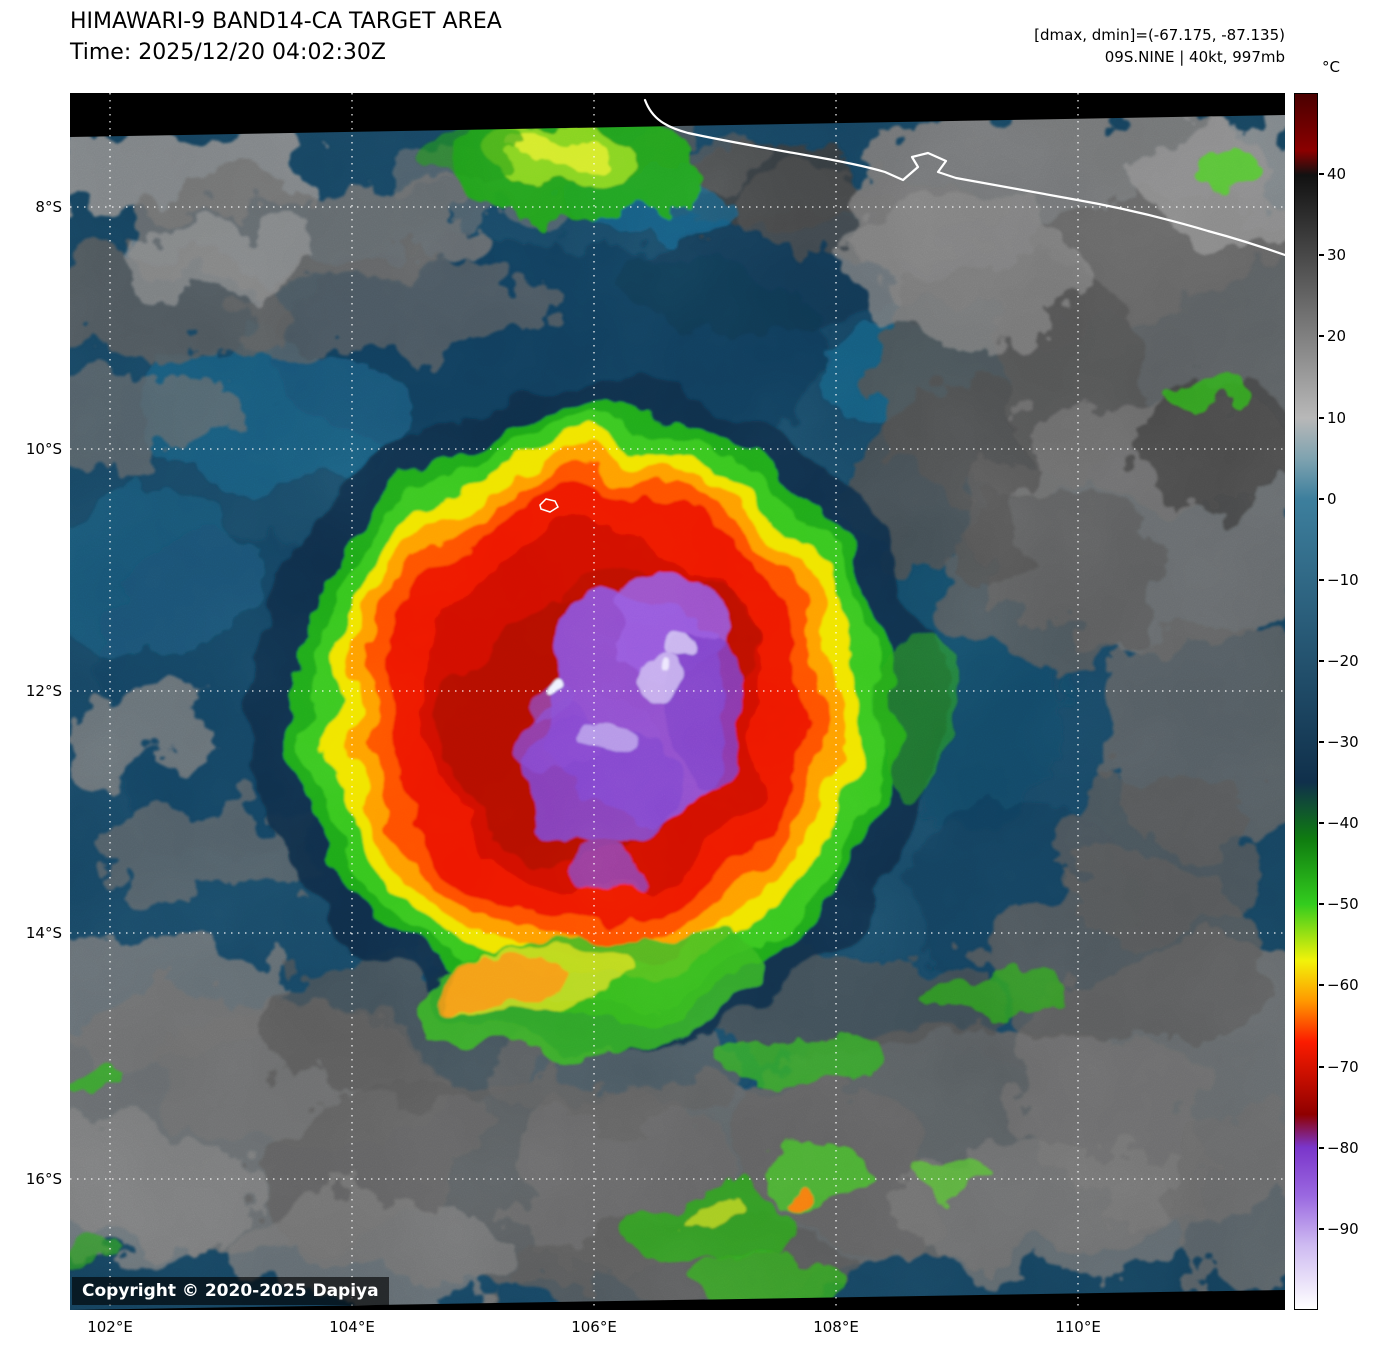 The image size is (1388, 1359). Describe the element at coordinates (43, 449) in the screenshot. I see `lat-tick-label: 10°S` at that location.